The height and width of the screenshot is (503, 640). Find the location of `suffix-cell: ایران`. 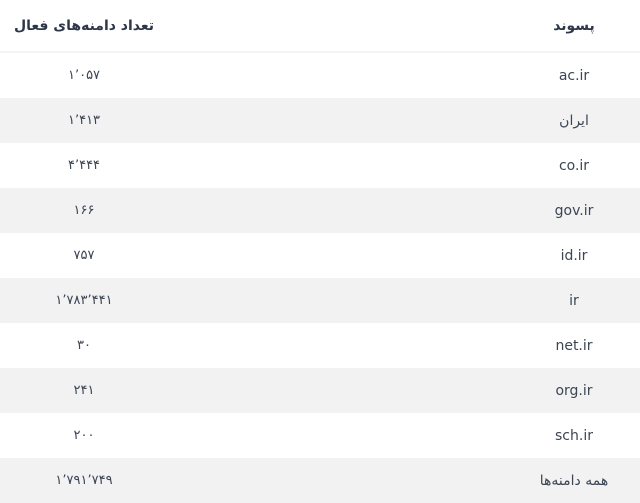

suffix-cell: ایران is located at coordinates (574, 120).